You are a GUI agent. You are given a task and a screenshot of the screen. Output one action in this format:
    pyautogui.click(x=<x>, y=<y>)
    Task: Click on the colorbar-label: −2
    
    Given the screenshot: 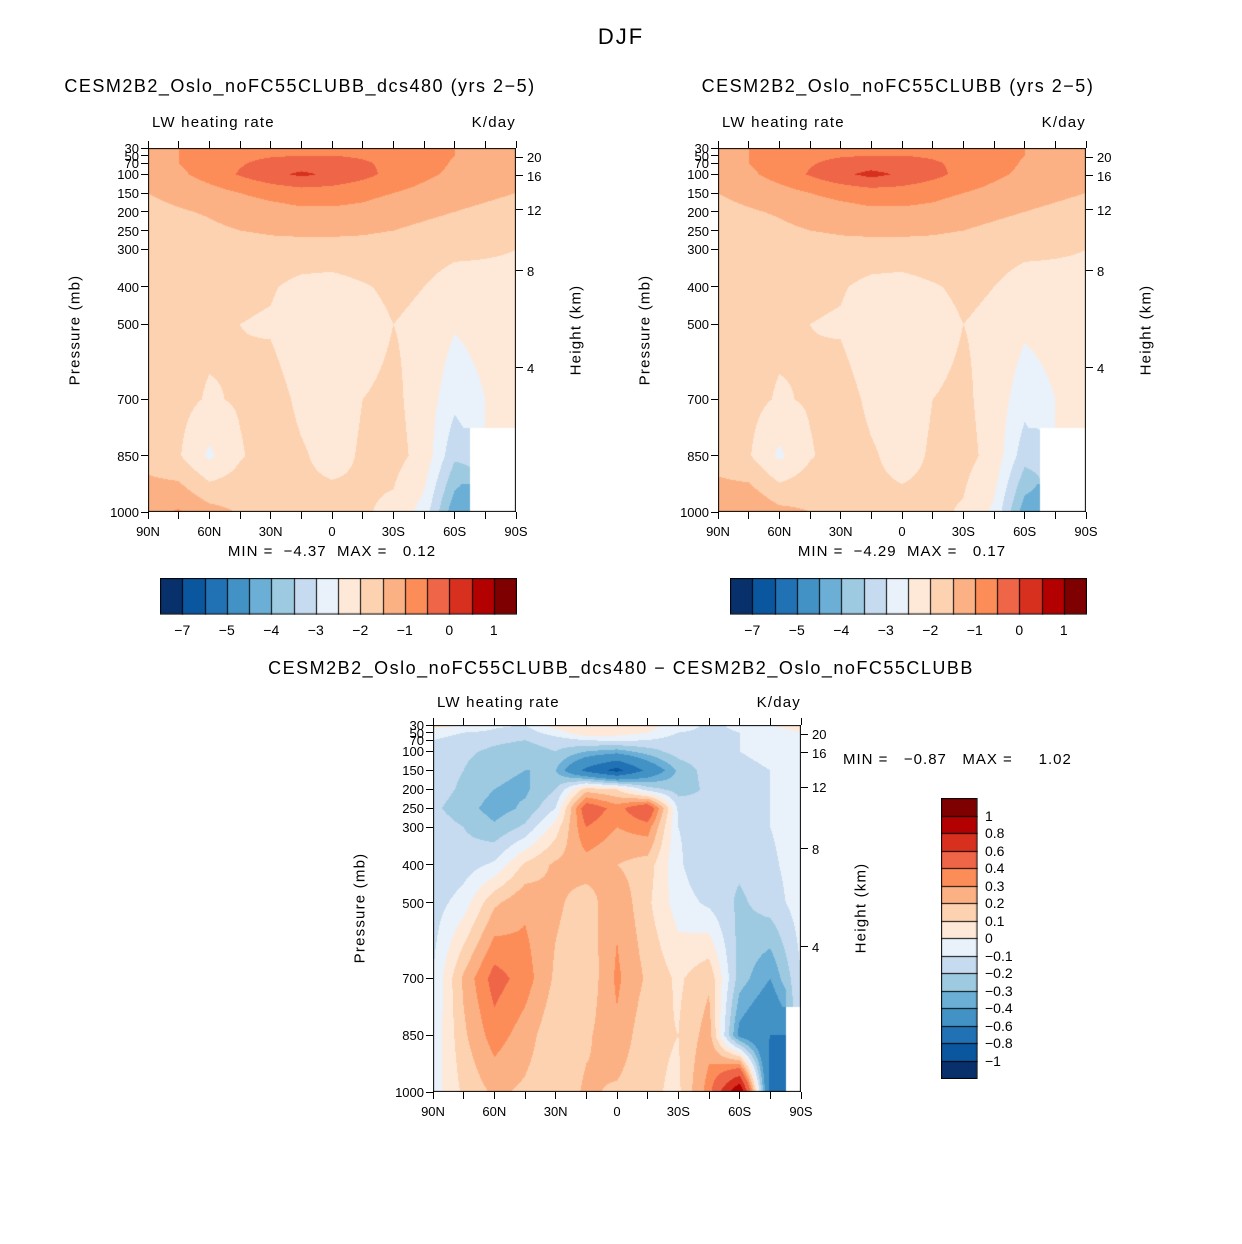 What is the action you would take?
    pyautogui.click(x=930, y=630)
    